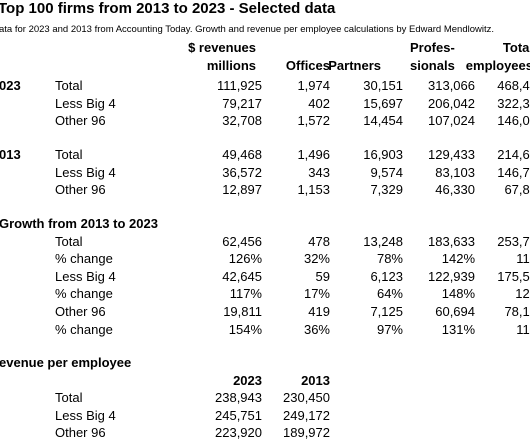 This screenshot has height=442, width=530. Describe the element at coordinates (313, 85) in the screenshot. I see `cell: 1,974` at that location.